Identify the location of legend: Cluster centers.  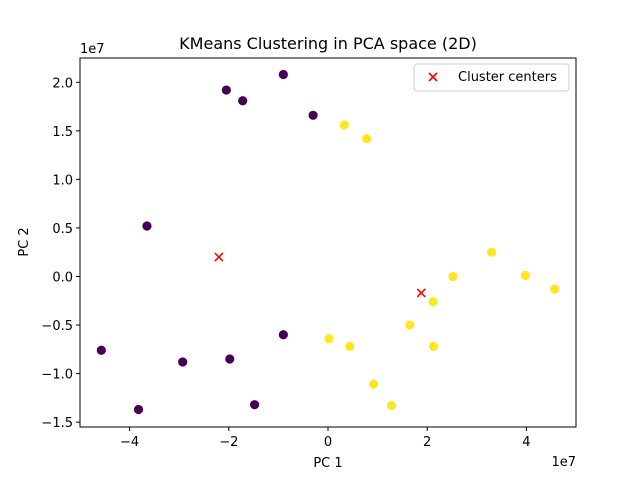
(491, 77).